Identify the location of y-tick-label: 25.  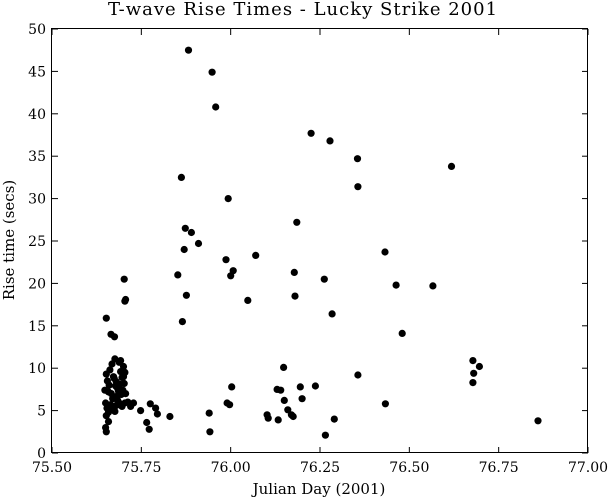
(37, 242).